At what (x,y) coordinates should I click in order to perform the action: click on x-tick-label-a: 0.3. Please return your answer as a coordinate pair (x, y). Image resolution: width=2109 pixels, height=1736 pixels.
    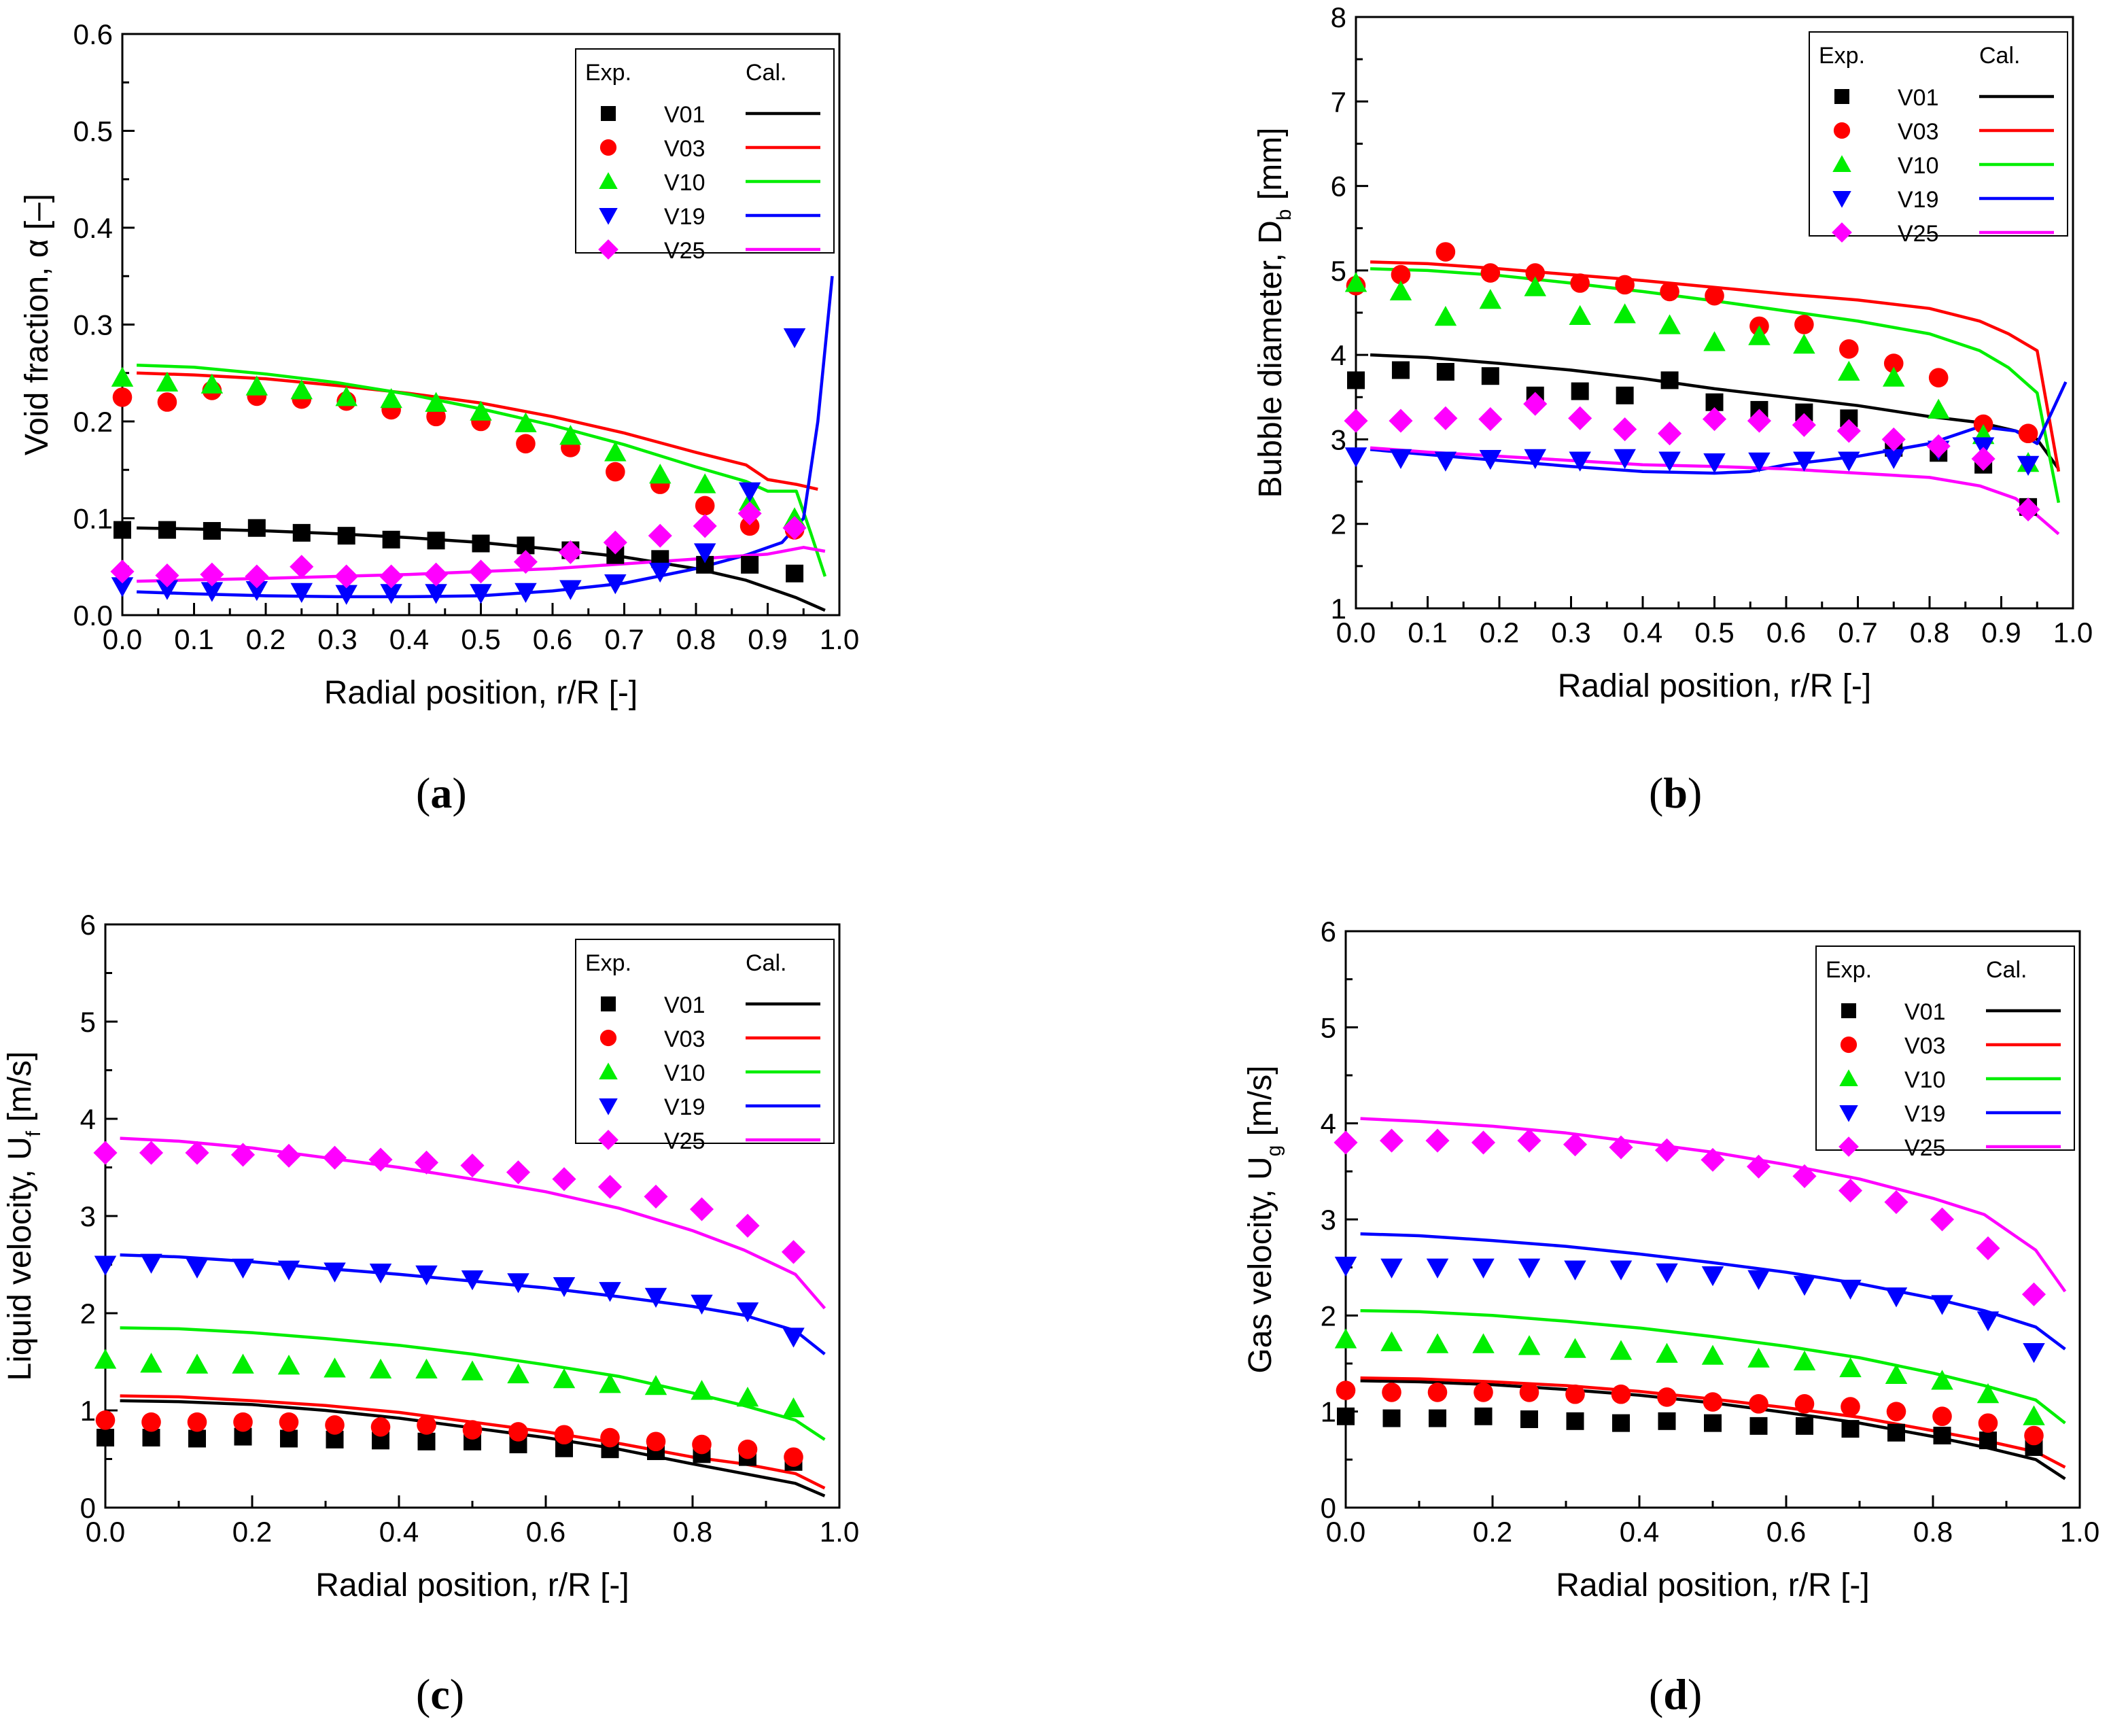
    Looking at the image, I should click on (337, 639).